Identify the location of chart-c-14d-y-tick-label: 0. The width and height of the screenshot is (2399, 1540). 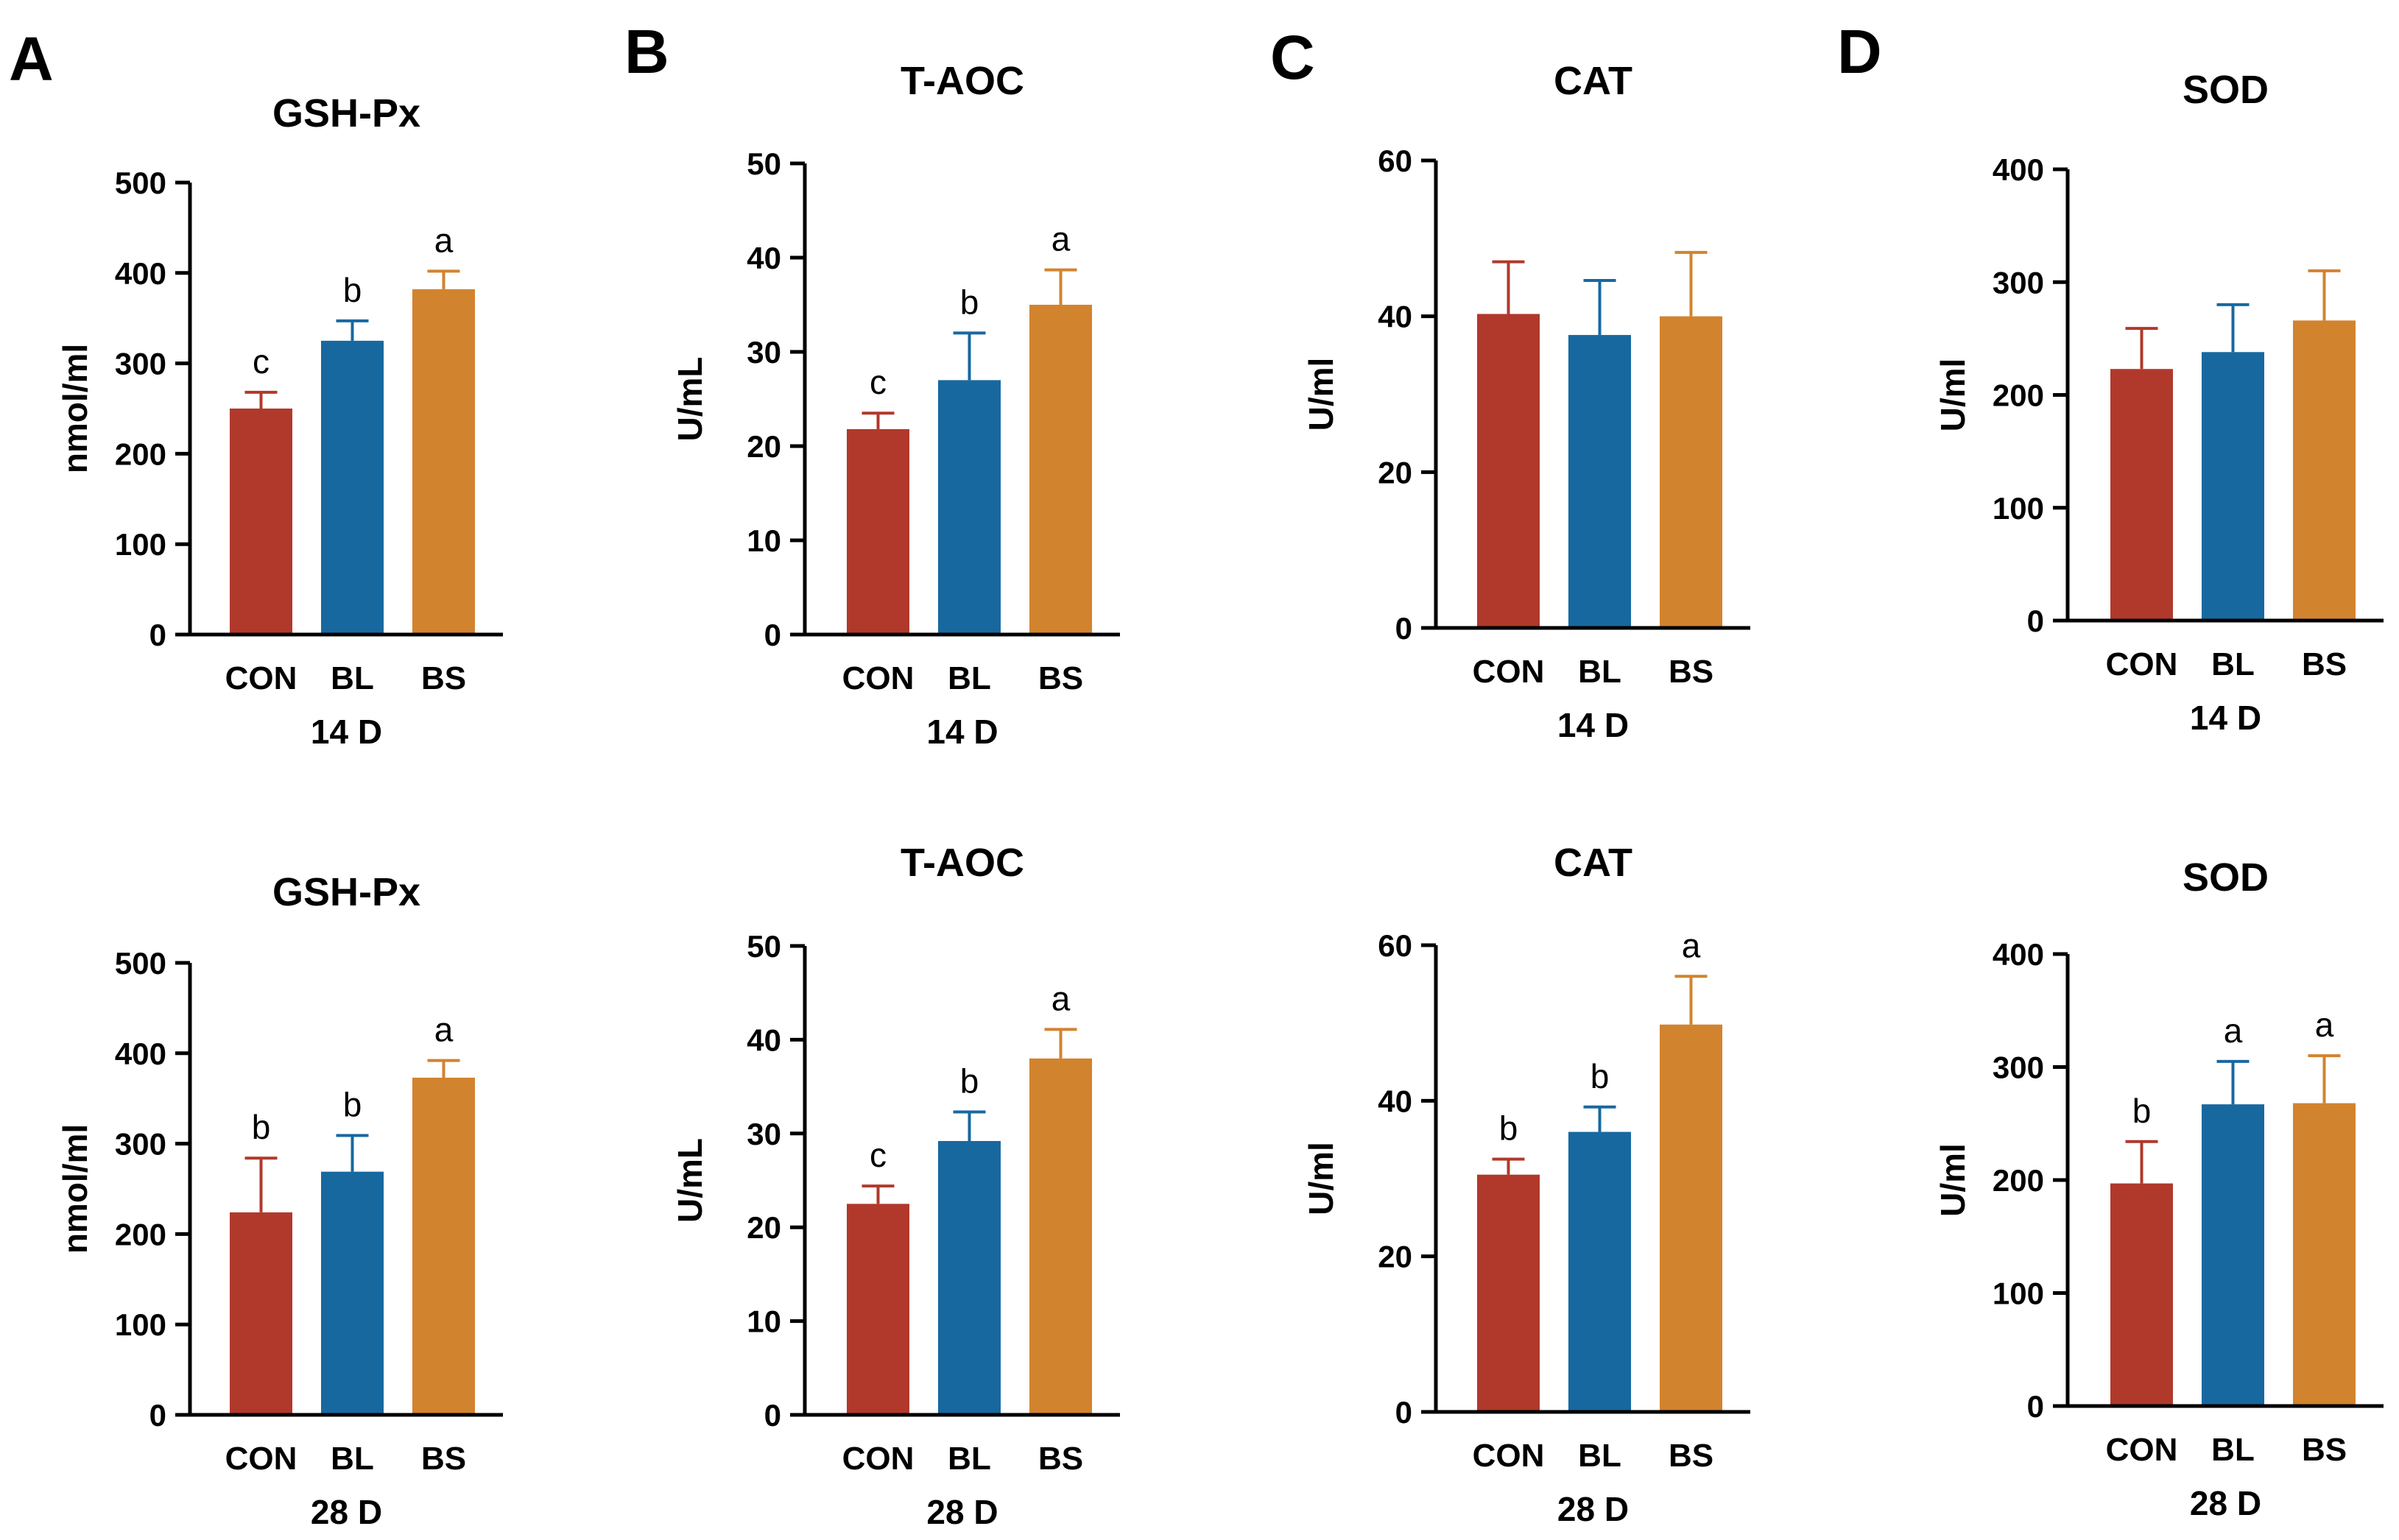
(1403, 628).